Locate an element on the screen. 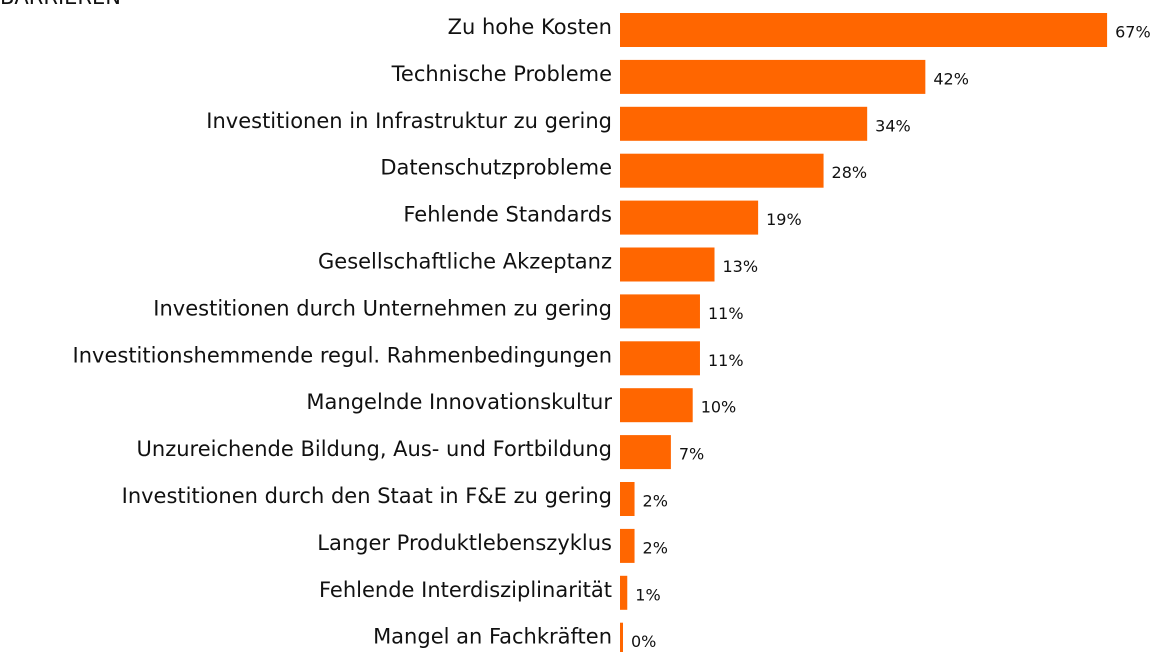 This screenshot has width=1158, height=652. value-label: 42% is located at coordinates (951, 78).